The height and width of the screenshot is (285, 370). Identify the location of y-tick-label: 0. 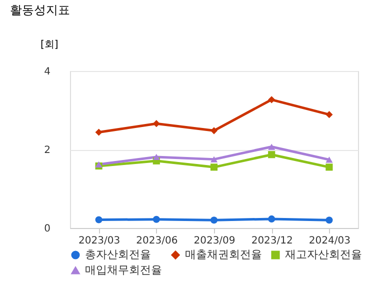
(47, 229).